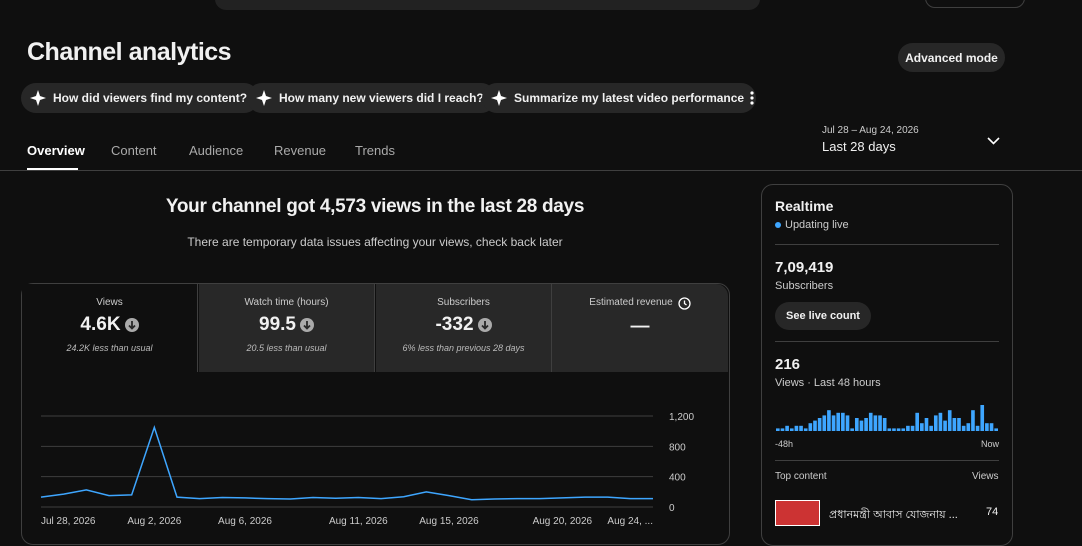 The image size is (1082, 546). I want to click on date-range: Jul 28 – Aug 24, 2026, so click(870, 130).